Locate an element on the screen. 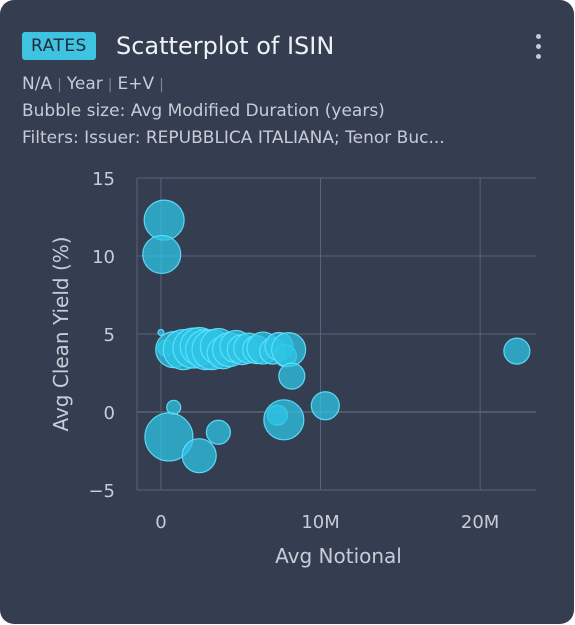 This screenshot has height=625, width=575. y-tick-label: 5 is located at coordinates (109, 335).